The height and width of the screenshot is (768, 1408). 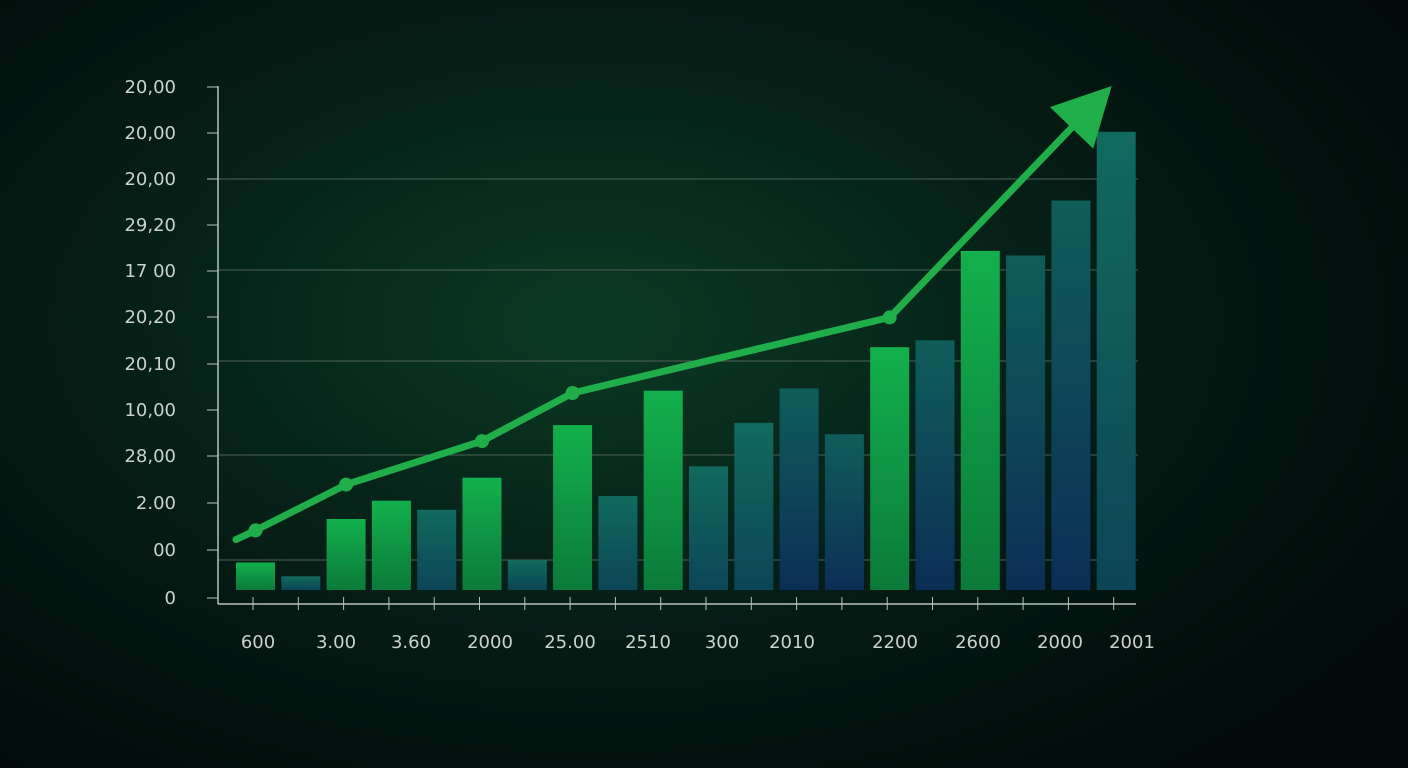 What do you see at coordinates (150, 225) in the screenshot?
I see `y-tick-label-3: 29,20` at bounding box center [150, 225].